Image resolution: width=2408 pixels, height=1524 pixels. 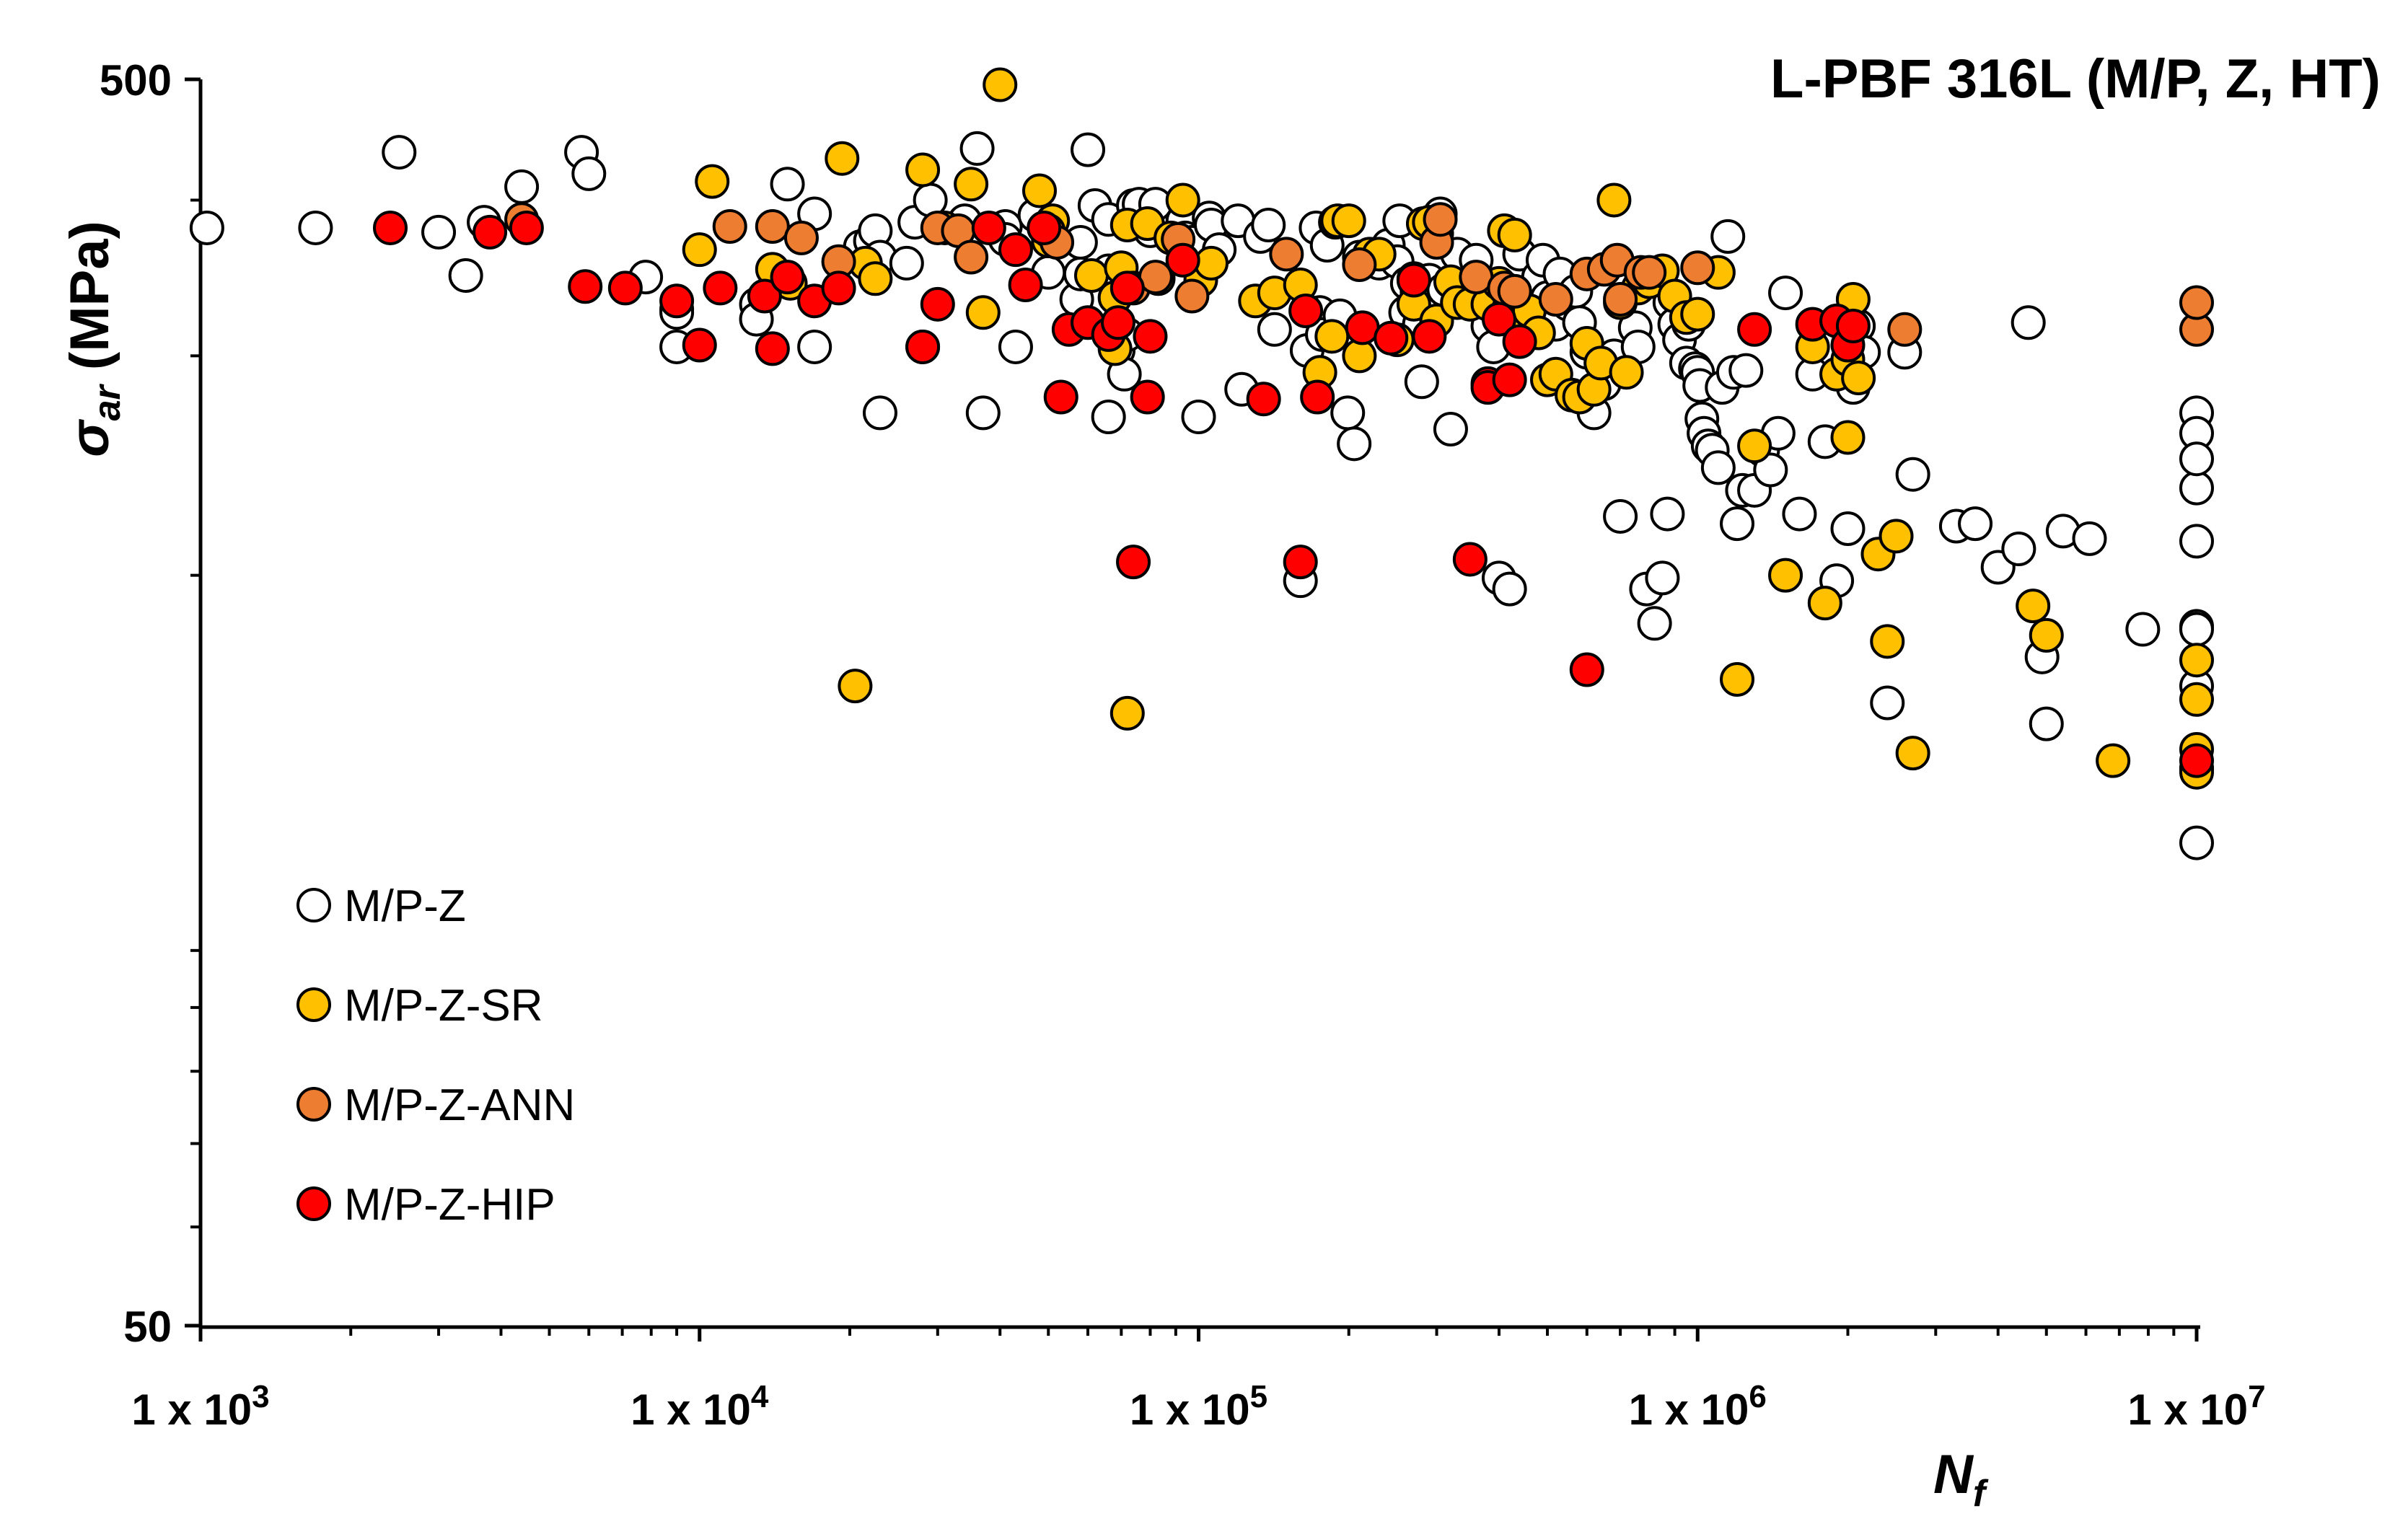 What do you see at coordinates (1953, 1474) in the screenshot?
I see `x-axis-label-main: N` at bounding box center [1953, 1474].